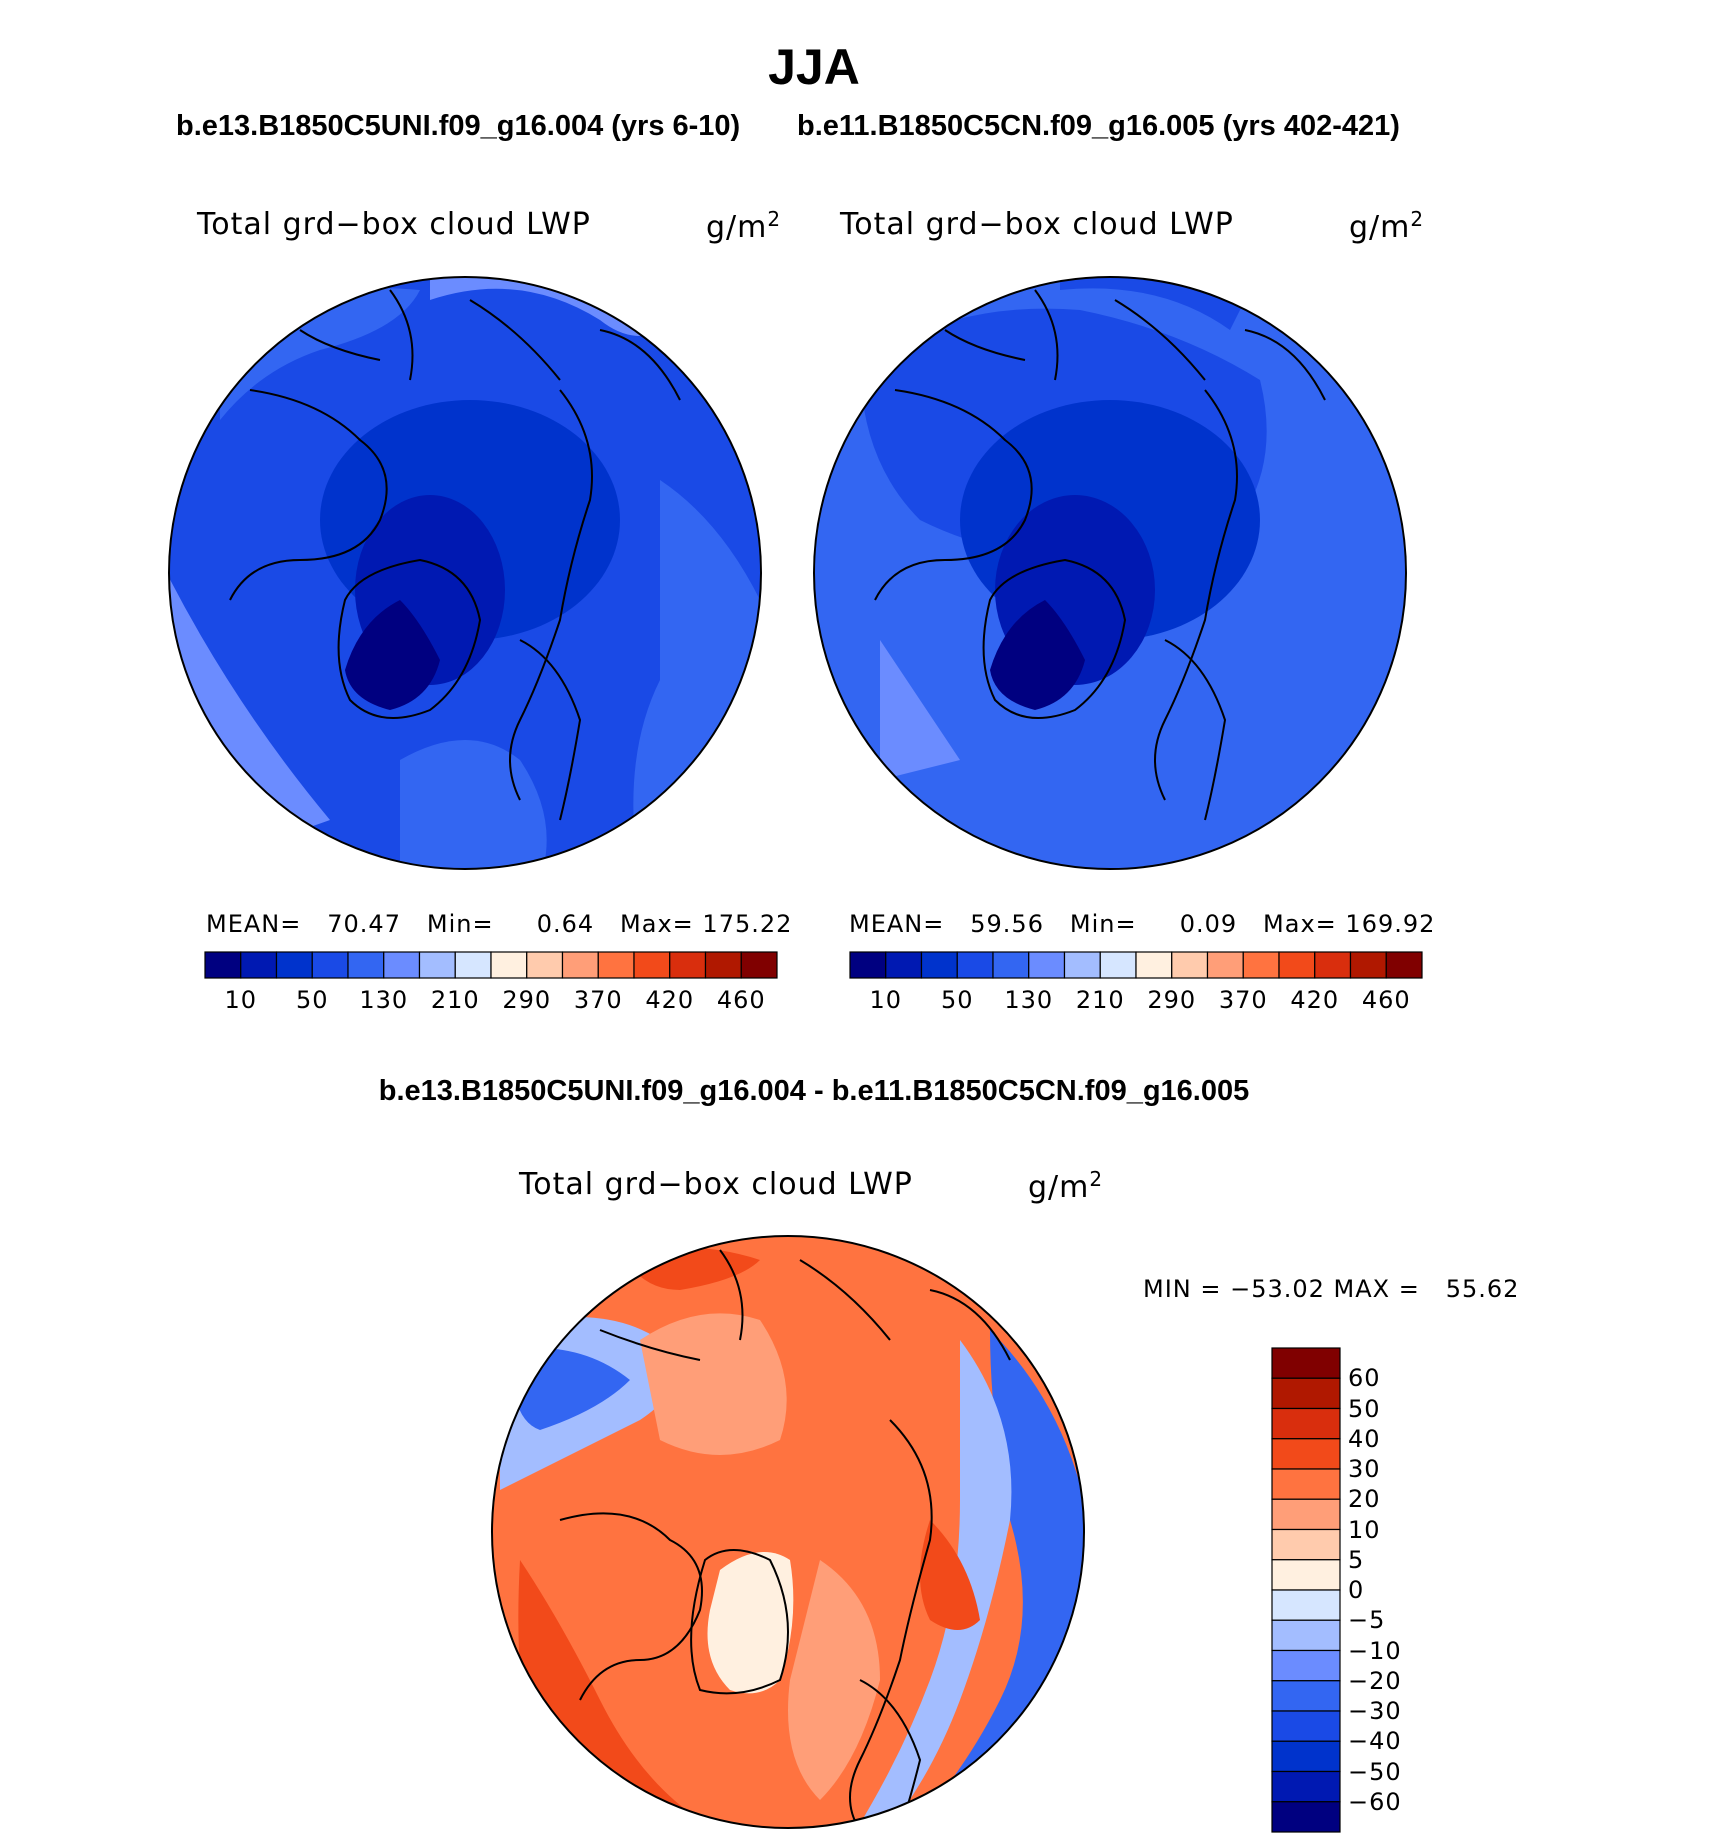 The height and width of the screenshot is (1840, 1710). Describe the element at coordinates (1037, 224) in the screenshot. I see `panel-2-variable-label: Total grd−box cloud LWP` at that location.